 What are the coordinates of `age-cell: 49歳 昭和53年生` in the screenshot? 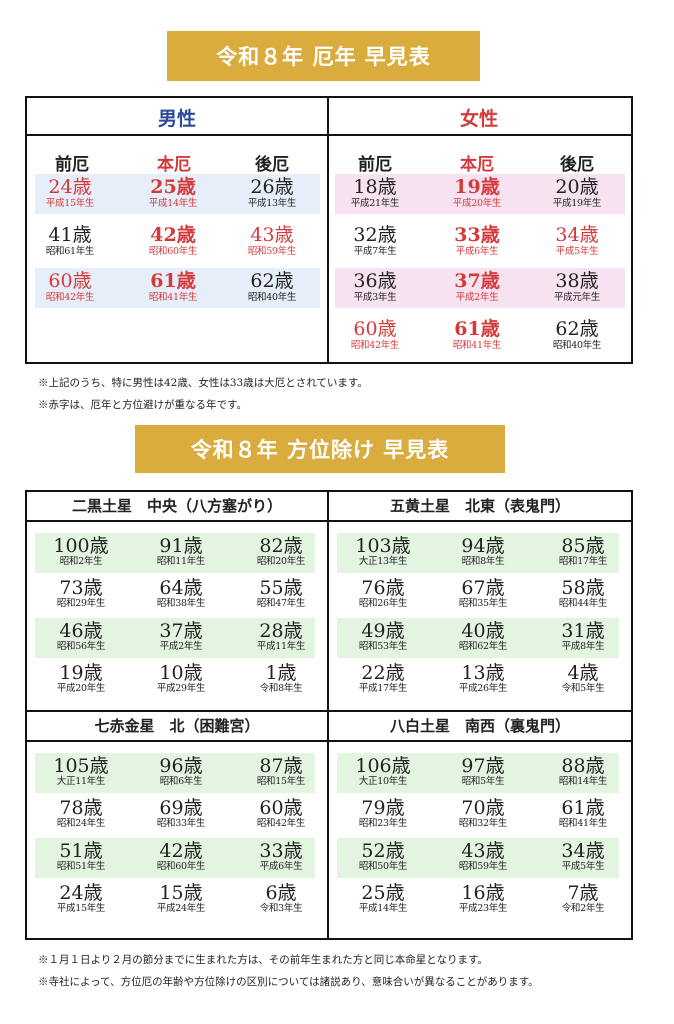 It's located at (383, 637).